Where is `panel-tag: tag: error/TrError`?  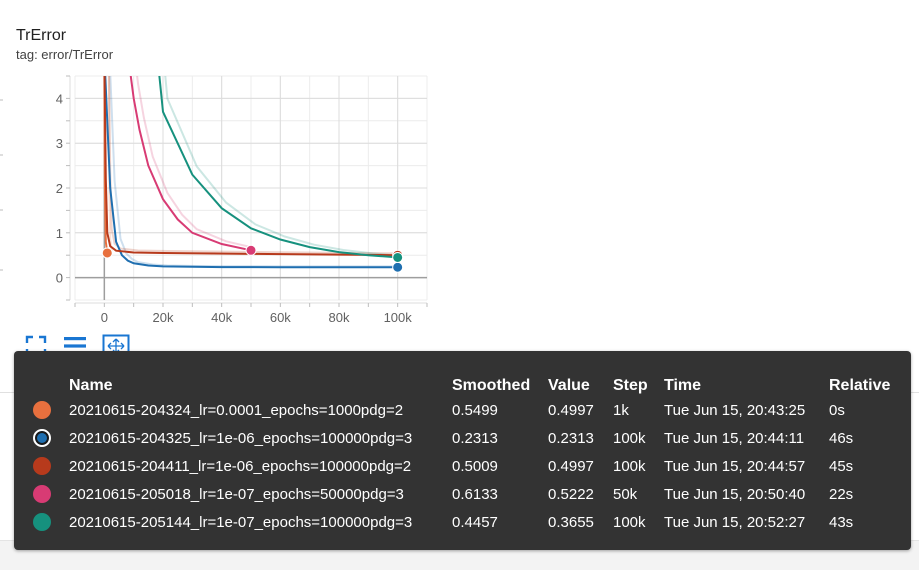
panel-tag: tag: error/TrError is located at coordinates (65, 54).